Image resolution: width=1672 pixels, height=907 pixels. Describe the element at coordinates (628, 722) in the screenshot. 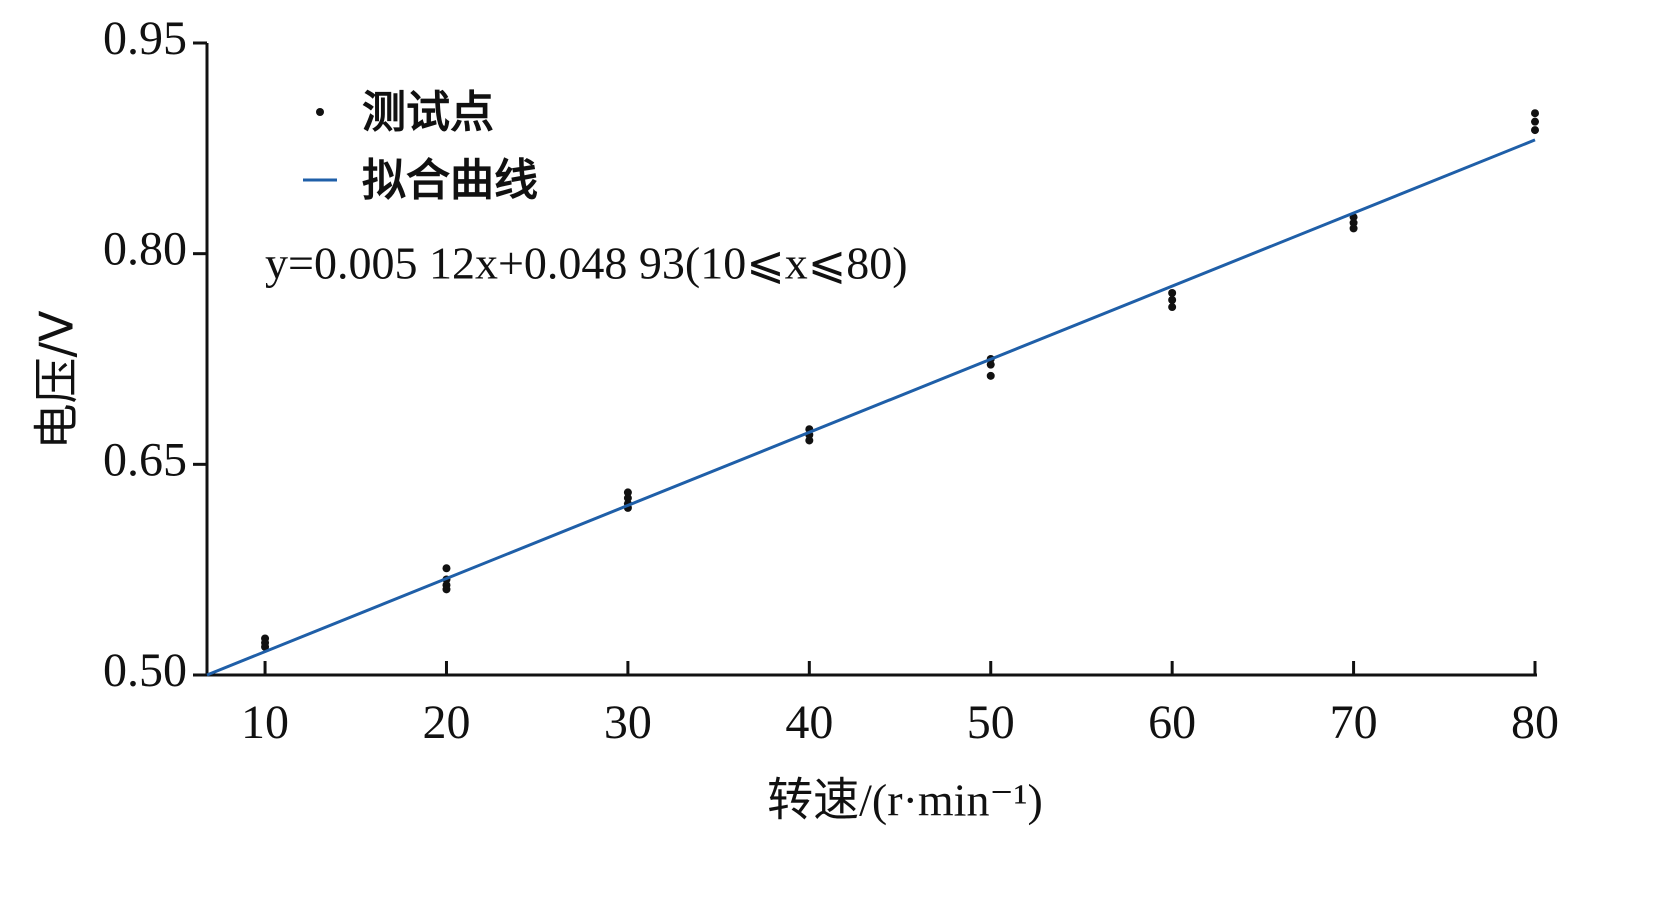

I see `x-tick-label: 30` at that location.